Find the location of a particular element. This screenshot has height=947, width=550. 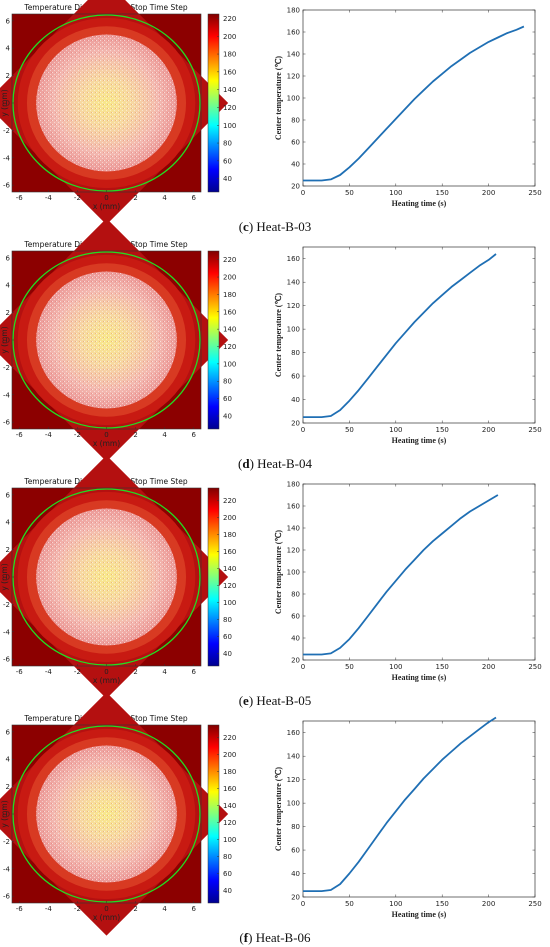

heatmap-ytick-label: -6 is located at coordinates (7, 423).